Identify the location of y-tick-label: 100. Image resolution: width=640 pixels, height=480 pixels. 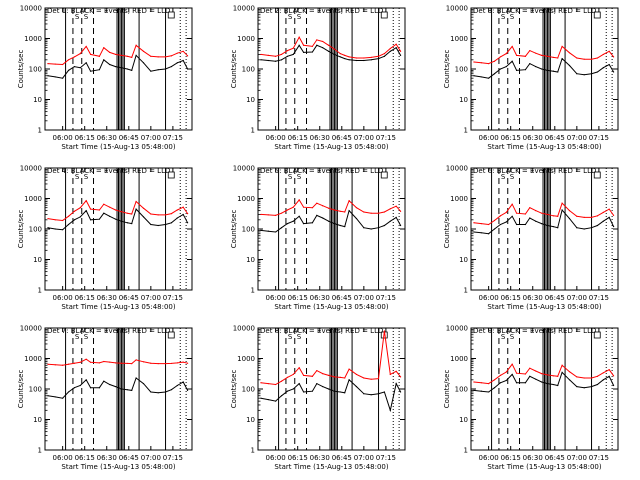
(461, 230).